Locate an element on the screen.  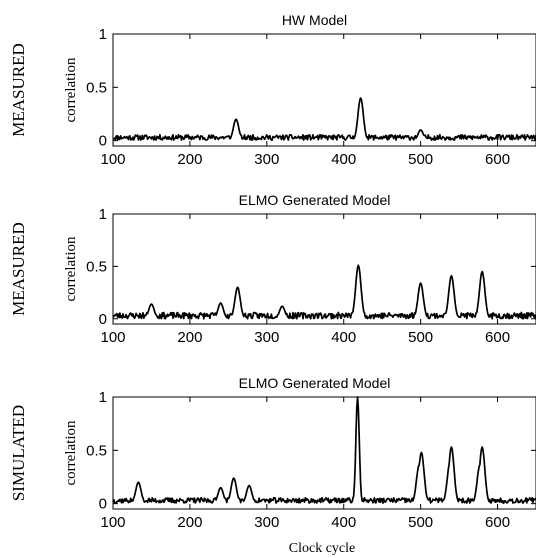
x-axis-label: Clock cycle is located at coordinates (322, 548).